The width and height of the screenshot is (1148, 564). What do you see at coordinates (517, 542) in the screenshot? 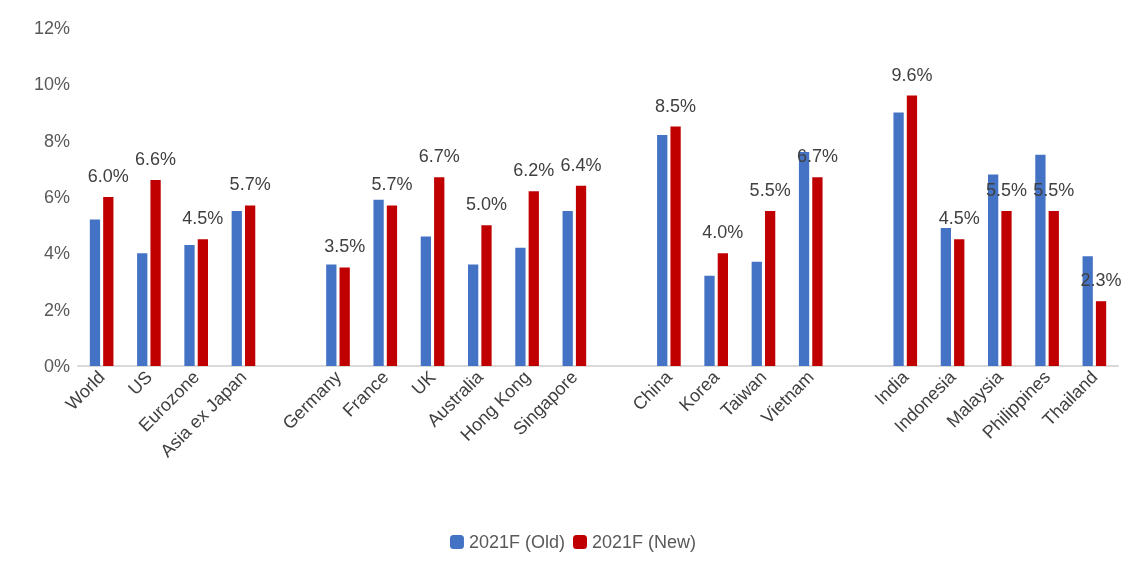
I see `legend-label: 2021F (Old)` at bounding box center [517, 542].